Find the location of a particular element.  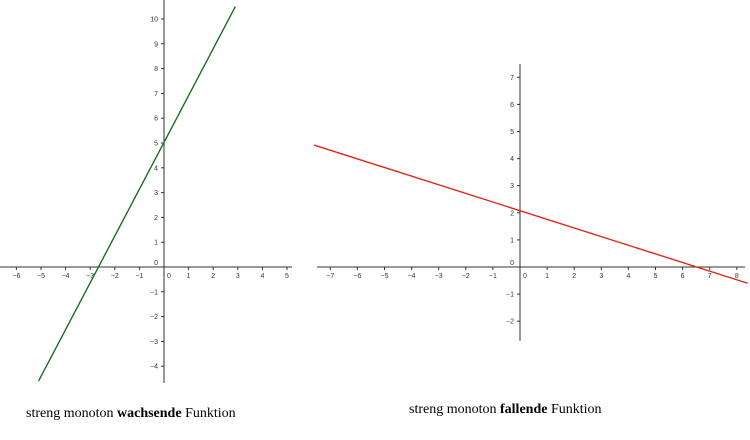

x-tick-label: 8 is located at coordinates (737, 276).